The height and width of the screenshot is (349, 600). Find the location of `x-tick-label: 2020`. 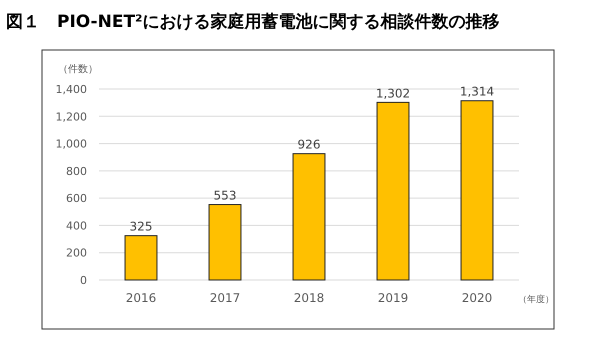

x-tick-label: 2020 is located at coordinates (477, 298).